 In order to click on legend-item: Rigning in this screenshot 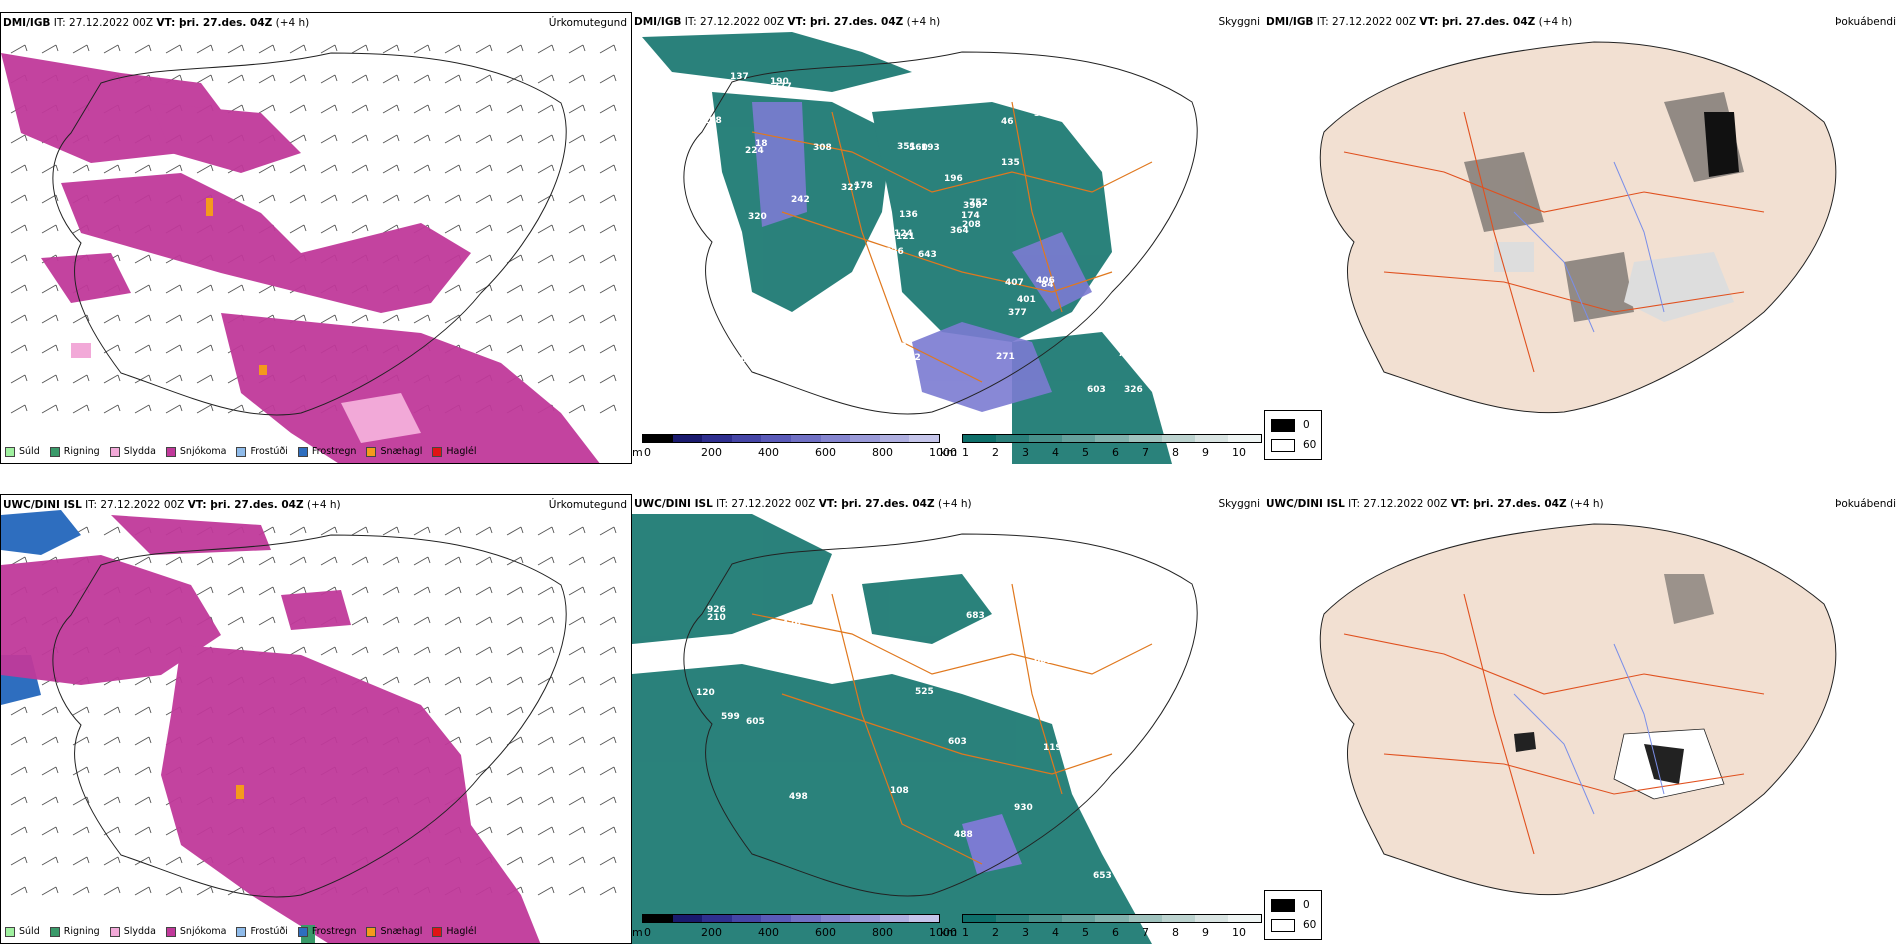, I will do `click(74, 931)`.